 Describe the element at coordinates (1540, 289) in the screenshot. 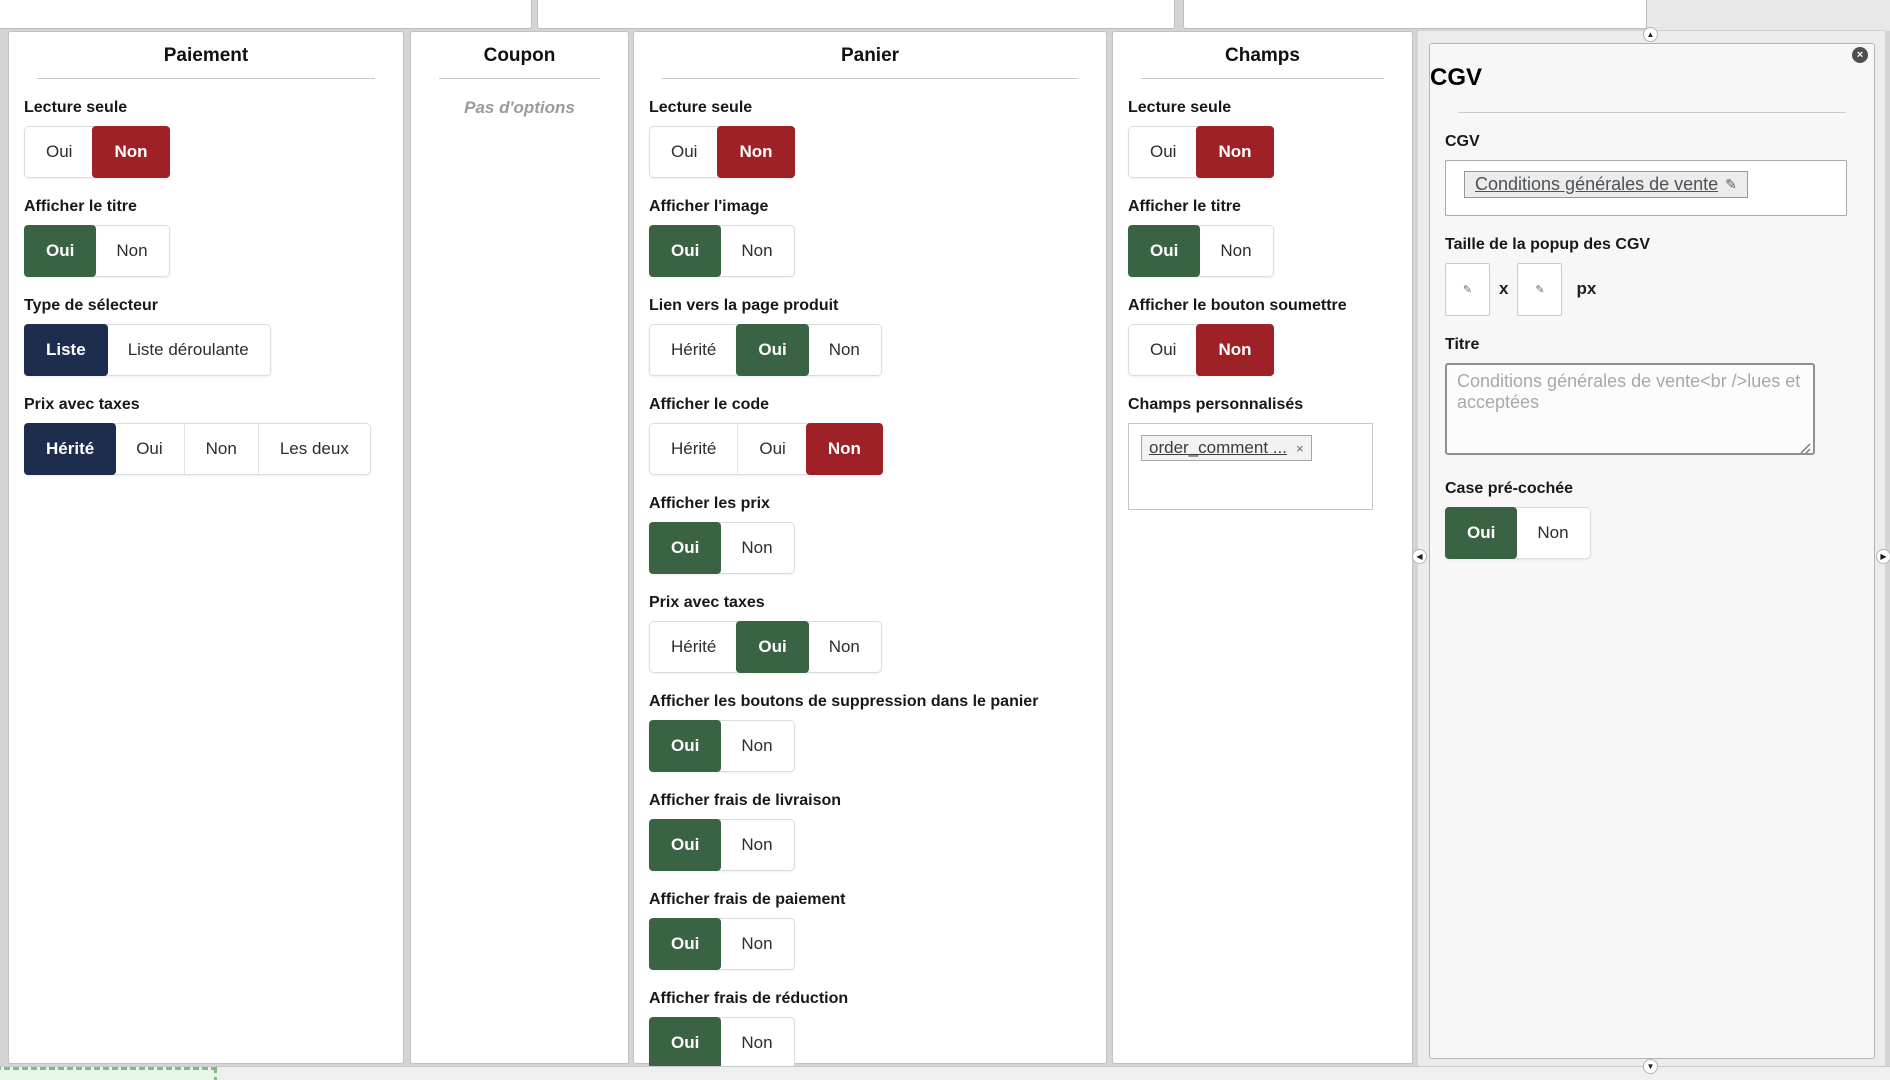

I see `popup-height-input: ✎` at that location.